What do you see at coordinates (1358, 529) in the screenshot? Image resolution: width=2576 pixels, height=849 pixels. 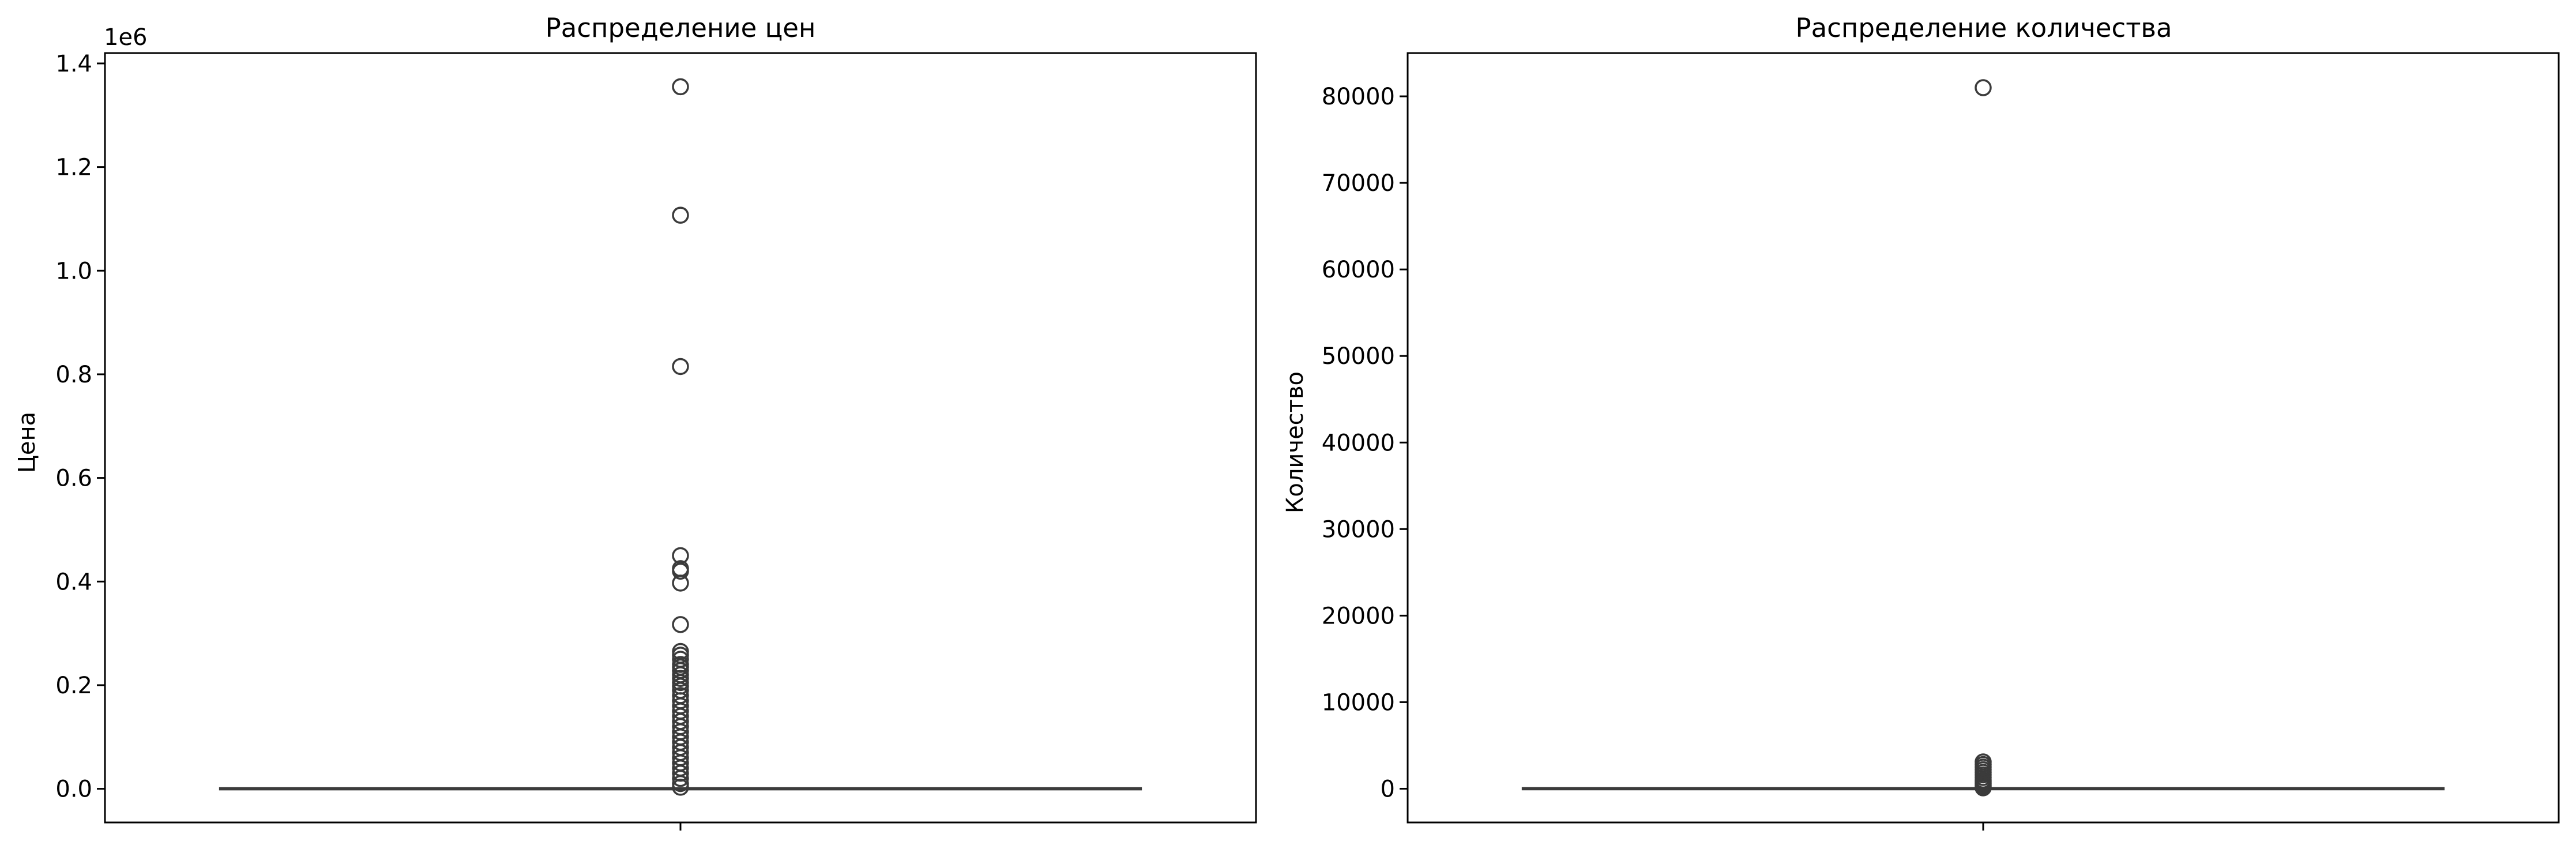 I see `quantity-y-tick-label: 30000` at bounding box center [1358, 529].